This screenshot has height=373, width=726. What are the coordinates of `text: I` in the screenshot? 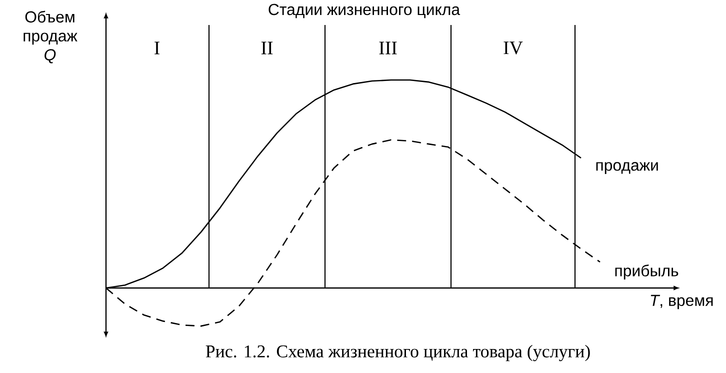 It's located at (157, 48).